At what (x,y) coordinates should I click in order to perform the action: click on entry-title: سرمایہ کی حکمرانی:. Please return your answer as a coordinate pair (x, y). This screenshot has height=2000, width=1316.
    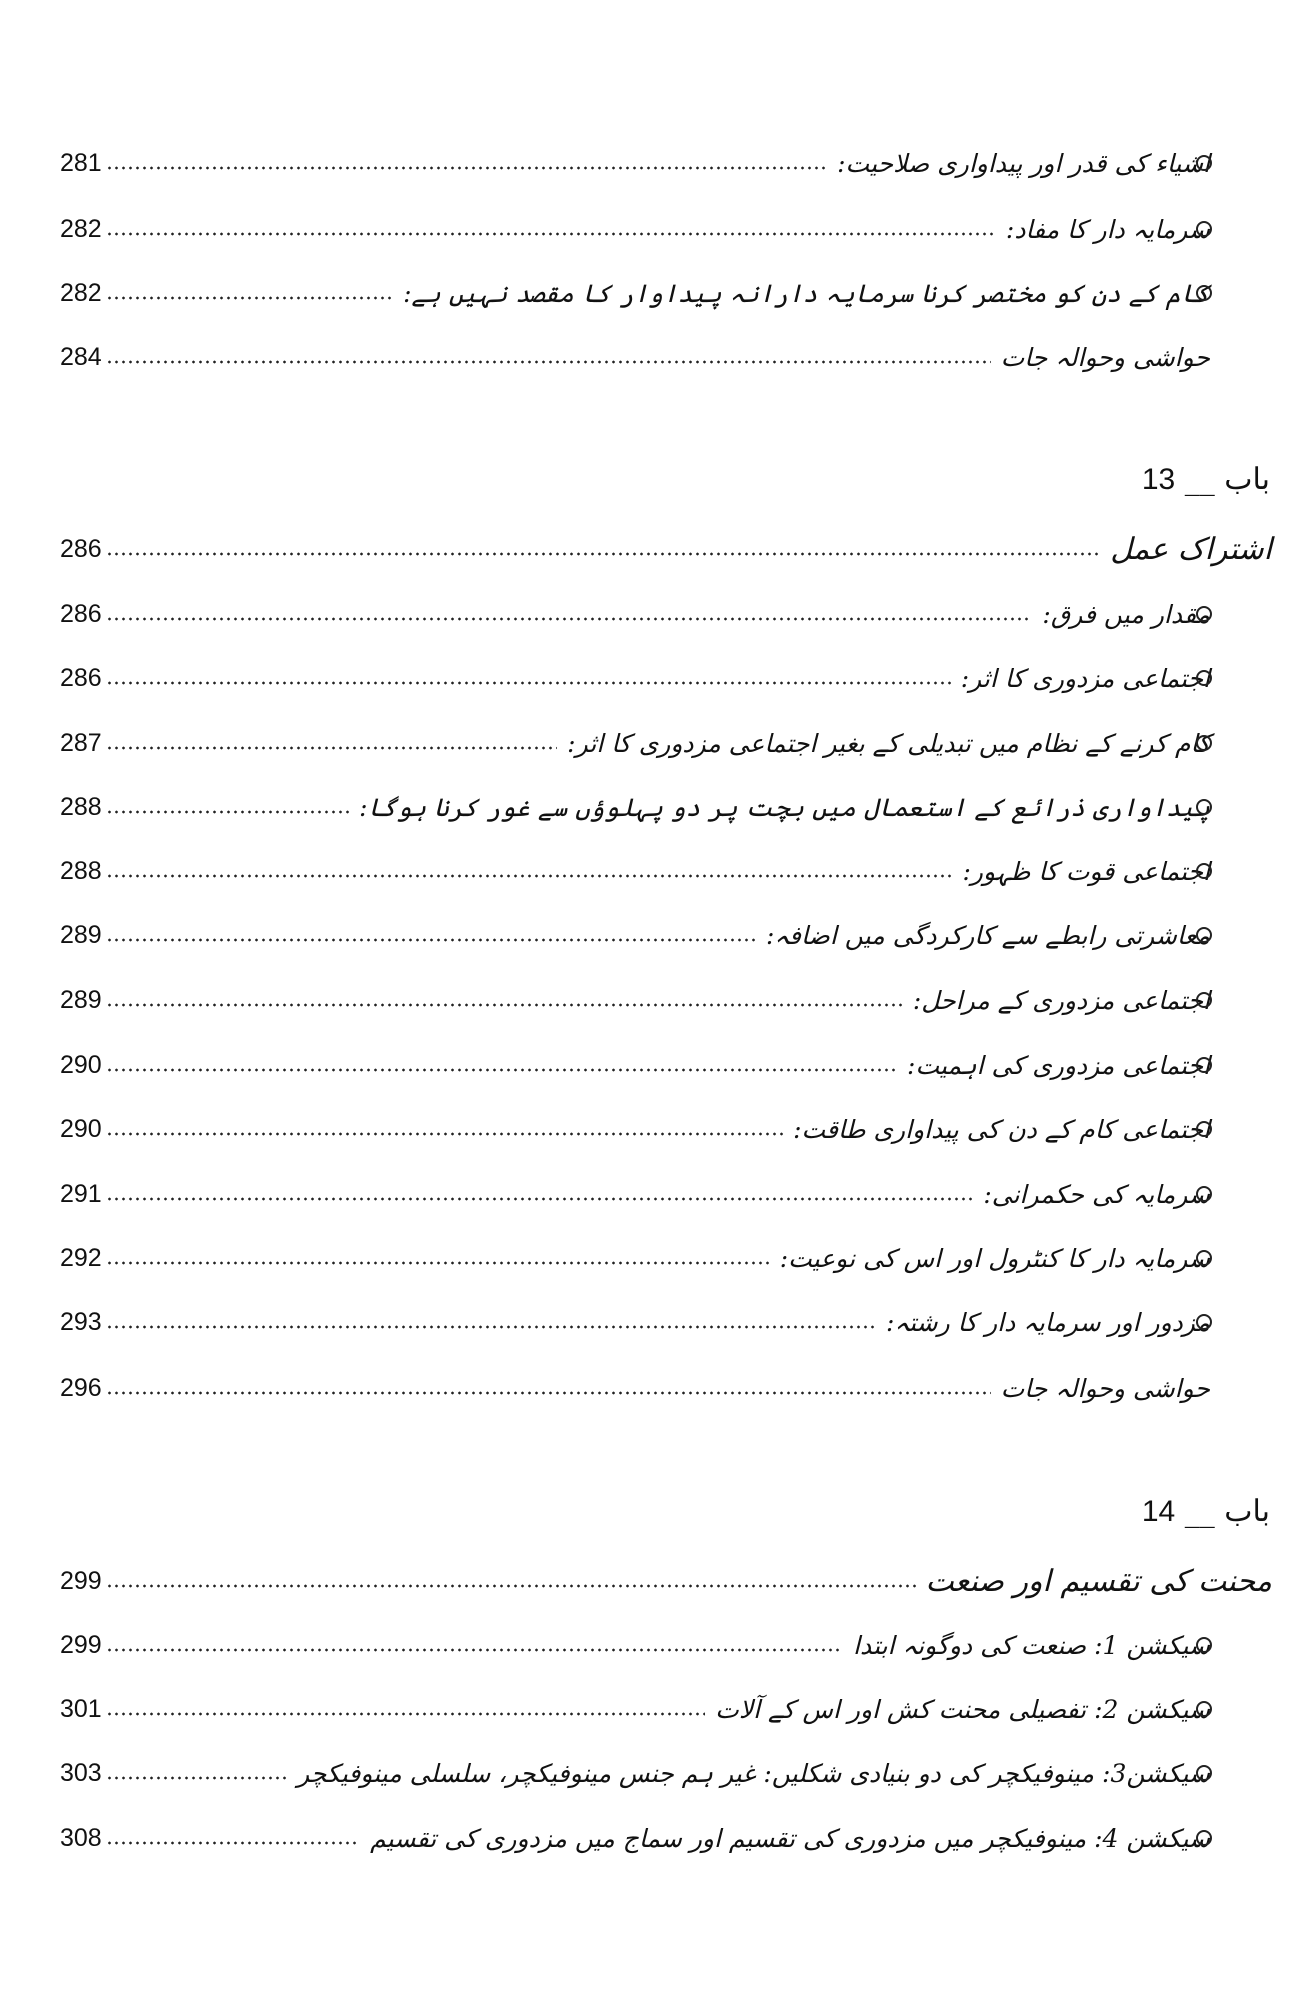
    Looking at the image, I should click on (1096, 1194).